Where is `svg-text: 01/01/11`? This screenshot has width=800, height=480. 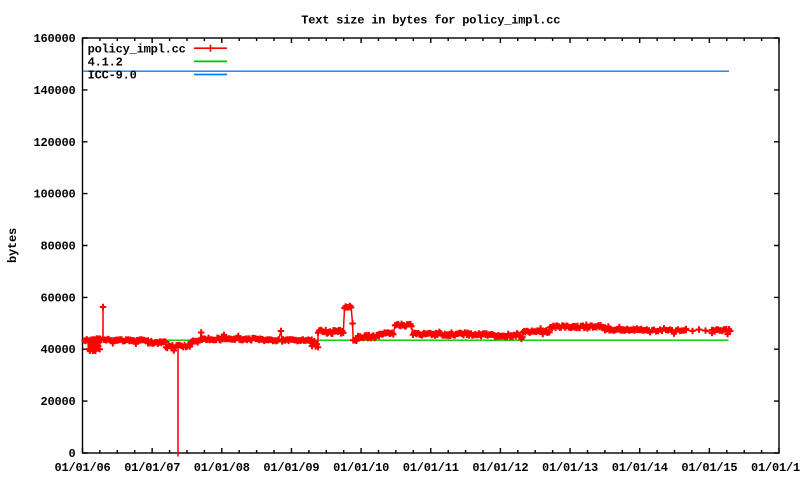 svg-text: 01/01/11 is located at coordinates (431, 468).